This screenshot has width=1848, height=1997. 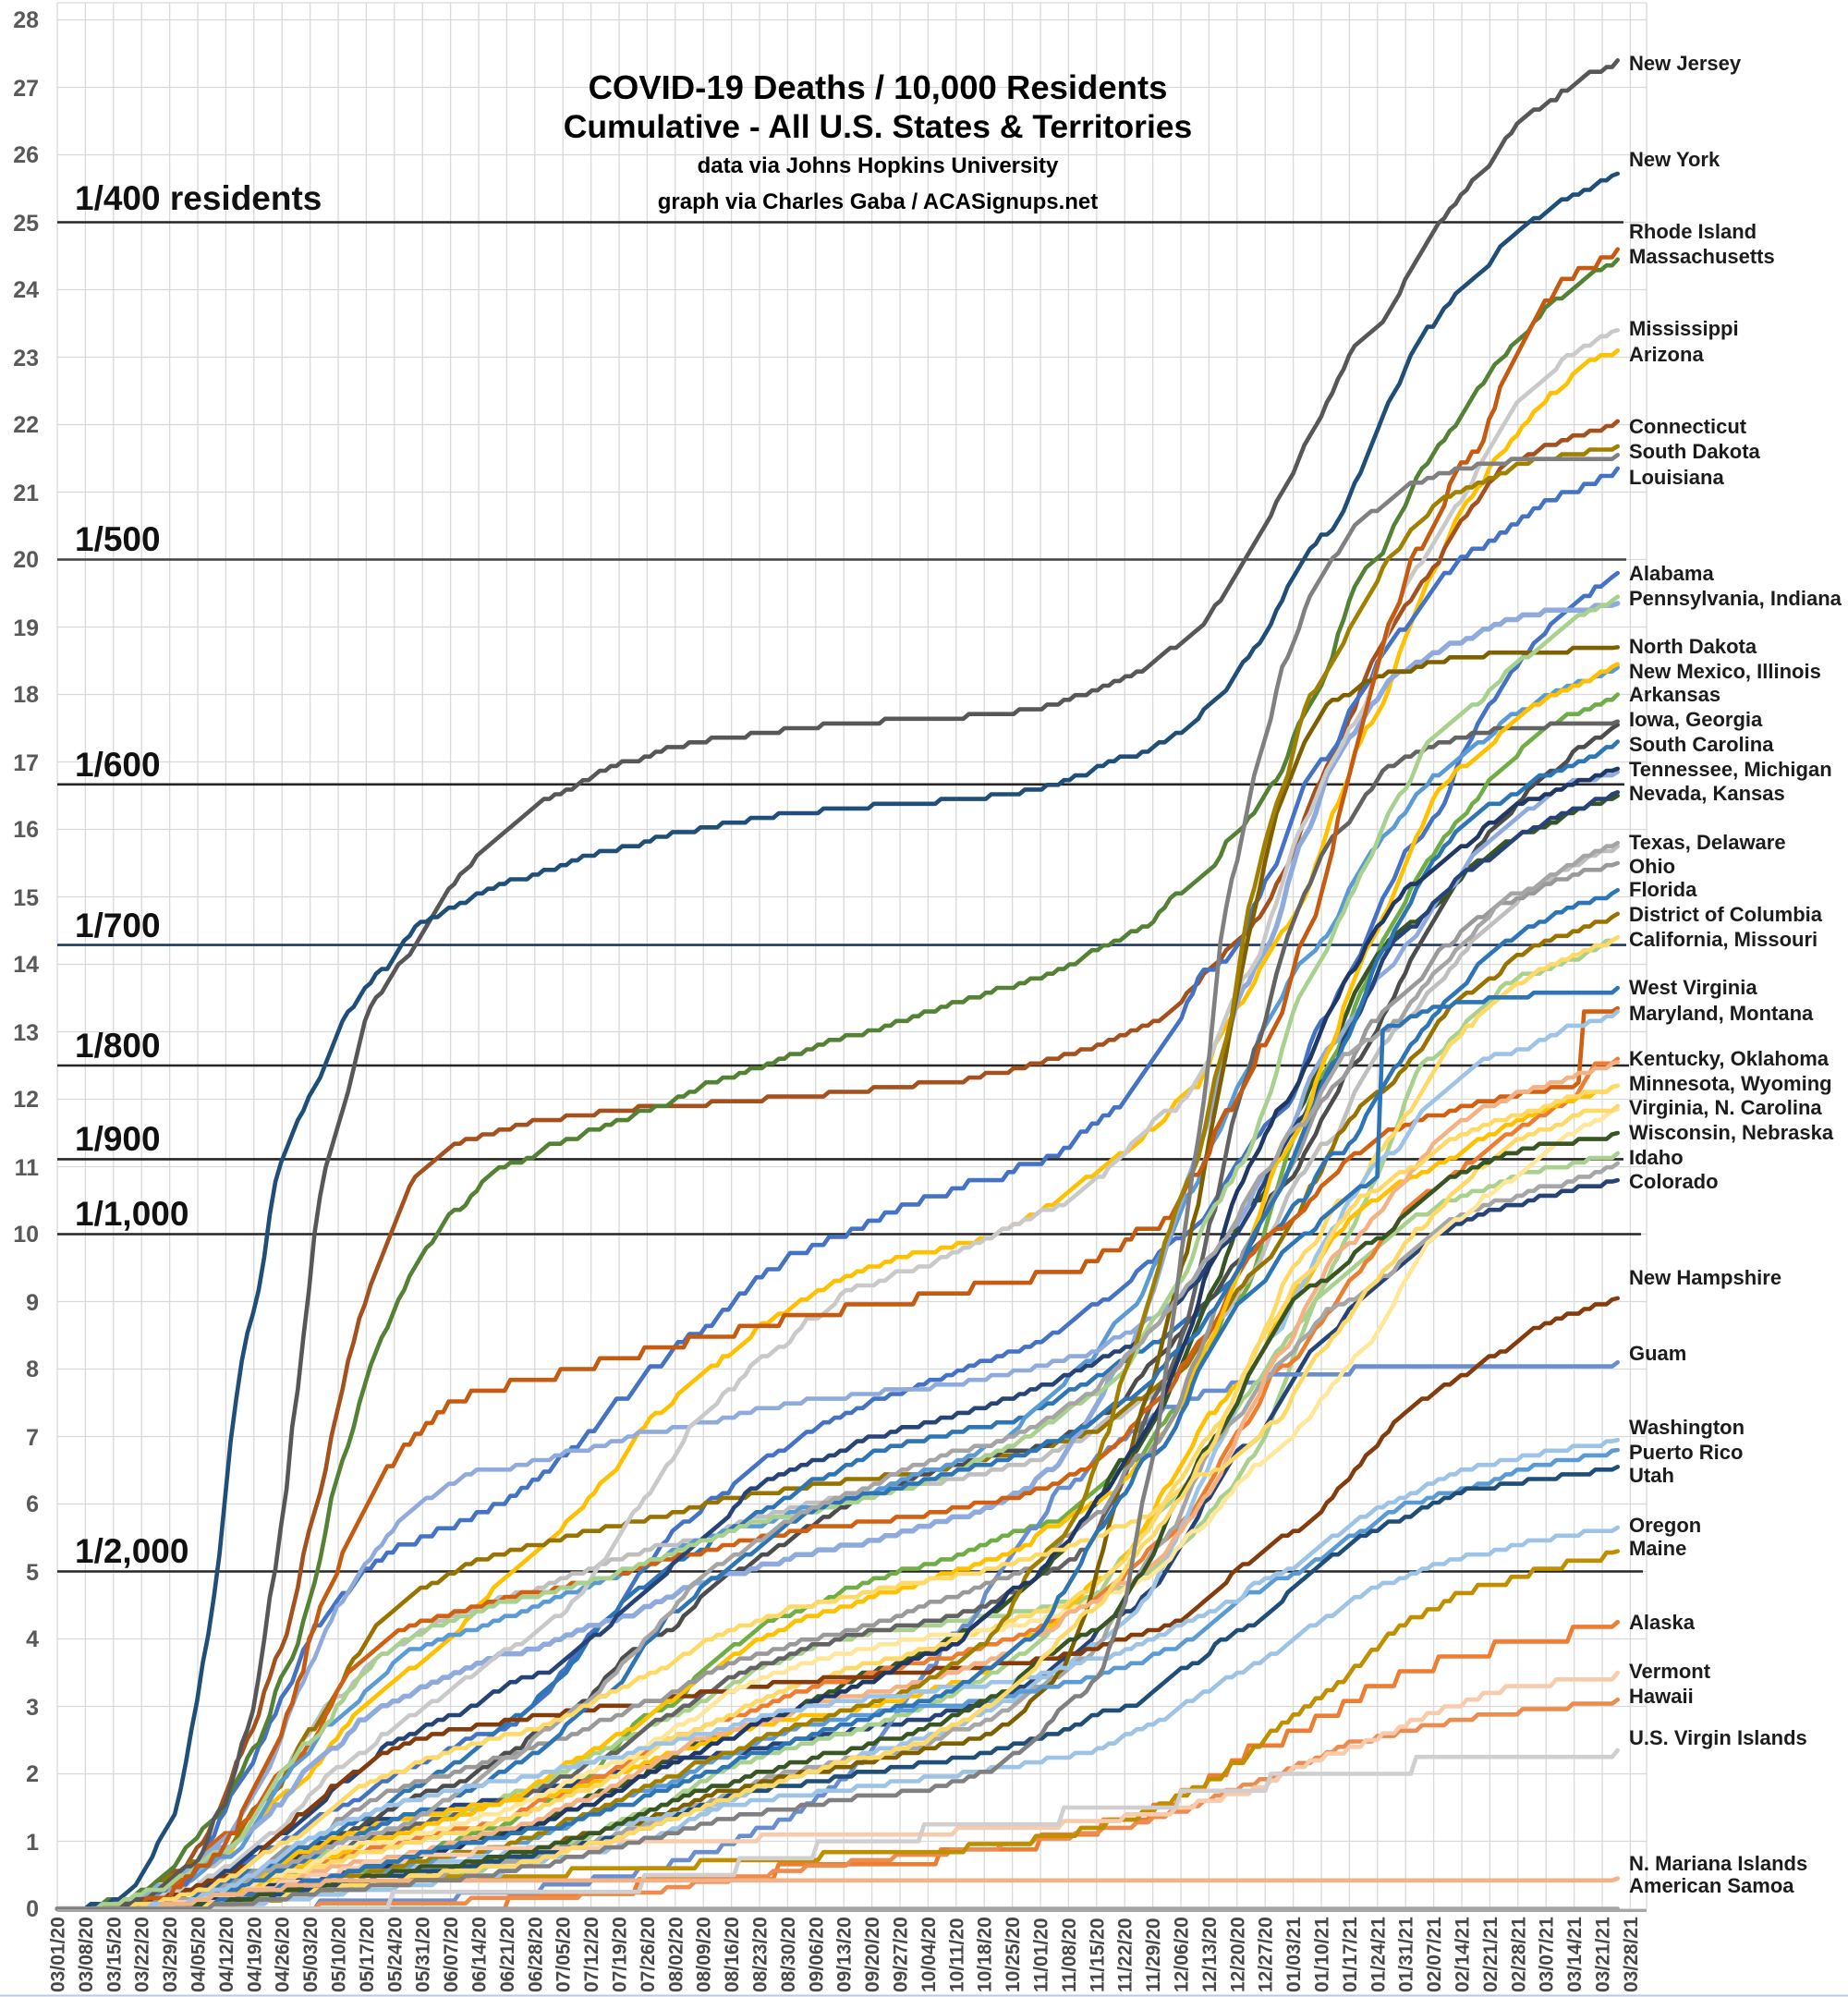 What do you see at coordinates (1651, 1475) in the screenshot?
I see `svg-text: Utah` at bounding box center [1651, 1475].